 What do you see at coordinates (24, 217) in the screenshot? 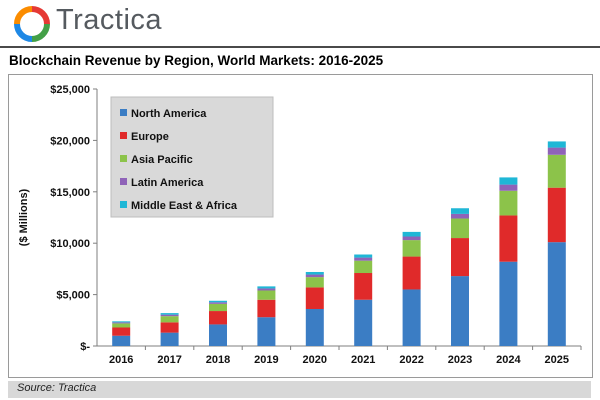
I see `y-axis-title: ($ Millions)` at bounding box center [24, 217].